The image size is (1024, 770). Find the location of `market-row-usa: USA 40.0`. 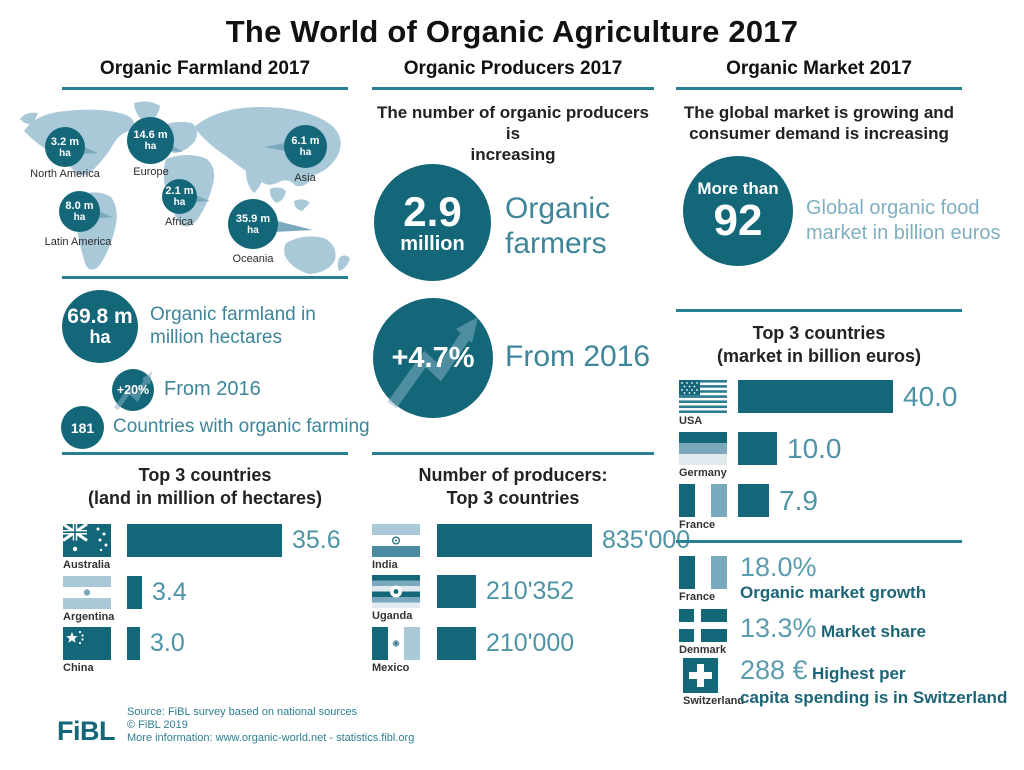

market-row-usa: USA 40.0 is located at coordinates (829, 404).